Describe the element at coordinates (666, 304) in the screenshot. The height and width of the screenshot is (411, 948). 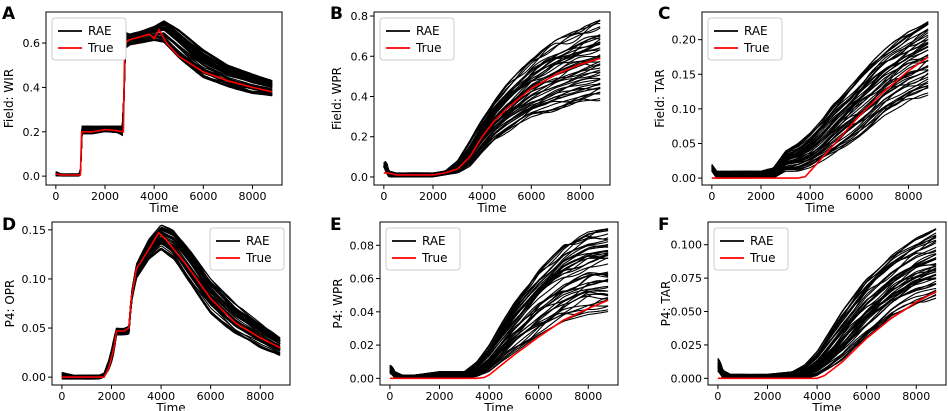
I see `y-axis-label: P4: TAR` at that location.